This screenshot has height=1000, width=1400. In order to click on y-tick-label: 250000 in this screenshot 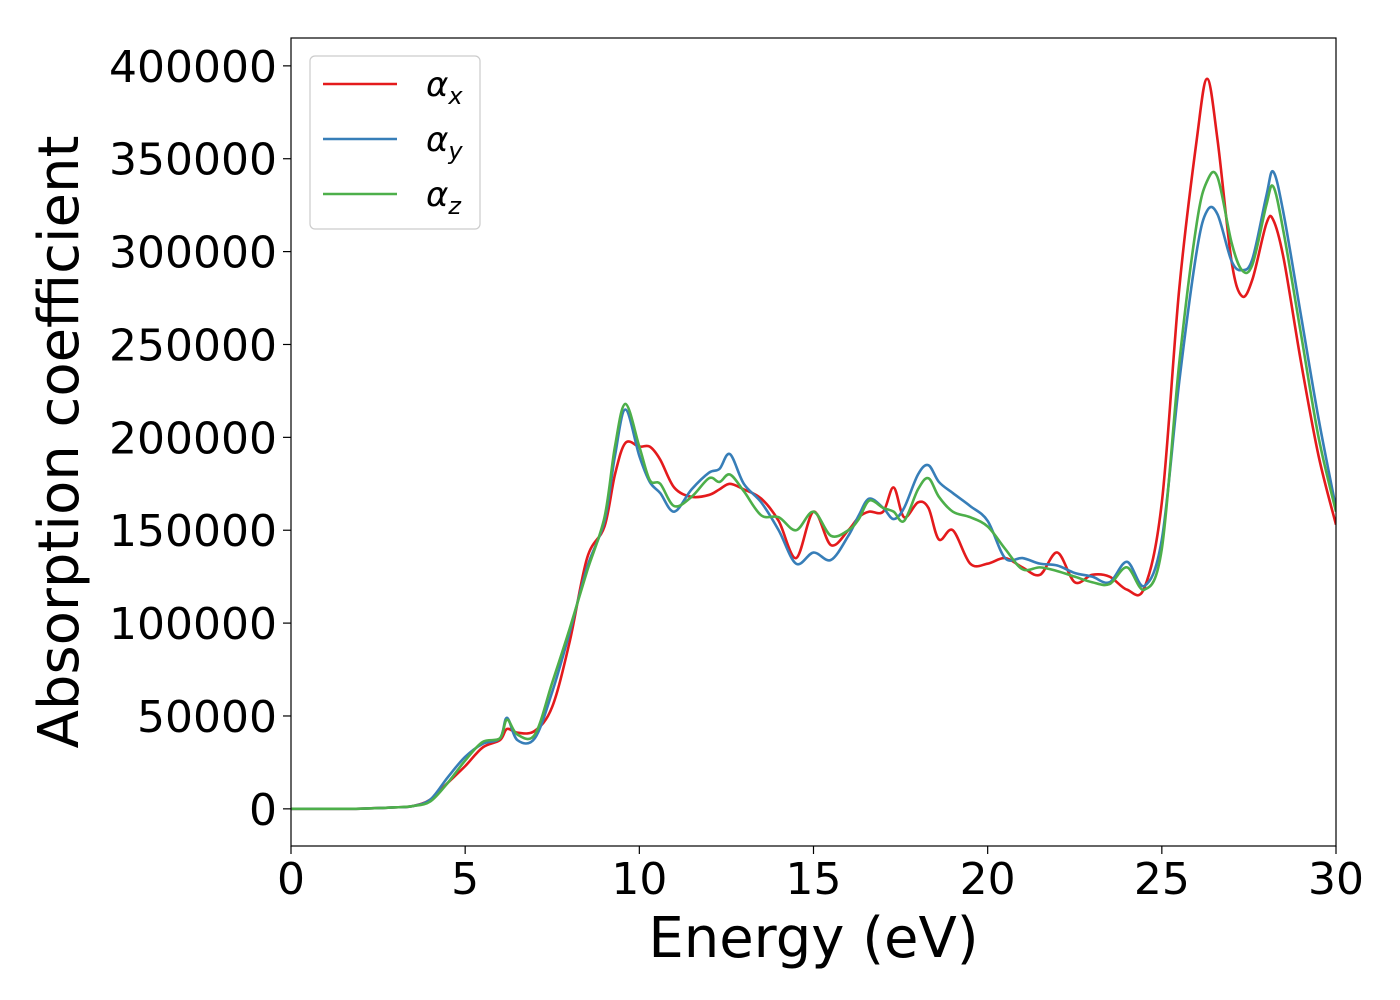, I will do `click(193, 345)`.